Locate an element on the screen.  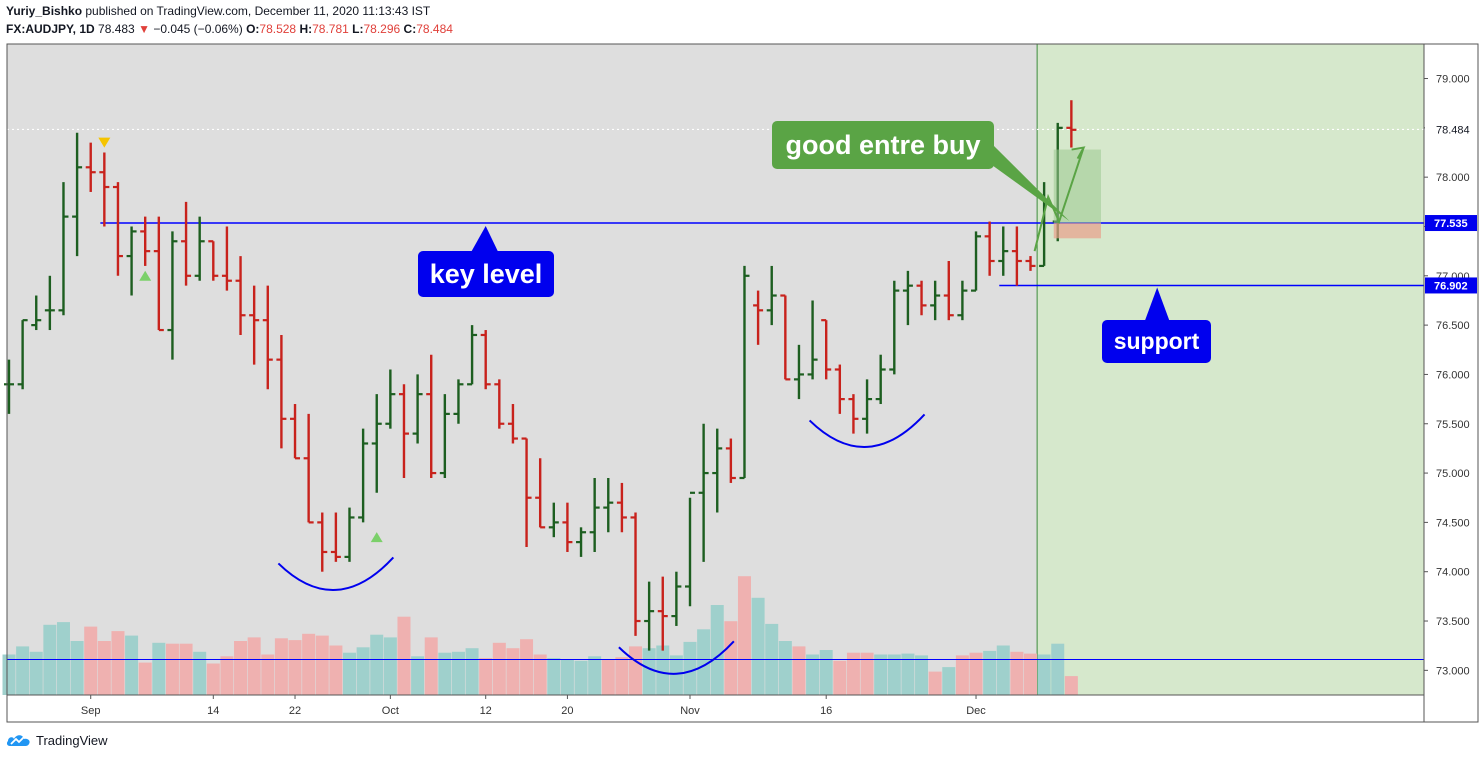
sell-signal-icon is located at coordinates (104, 142).